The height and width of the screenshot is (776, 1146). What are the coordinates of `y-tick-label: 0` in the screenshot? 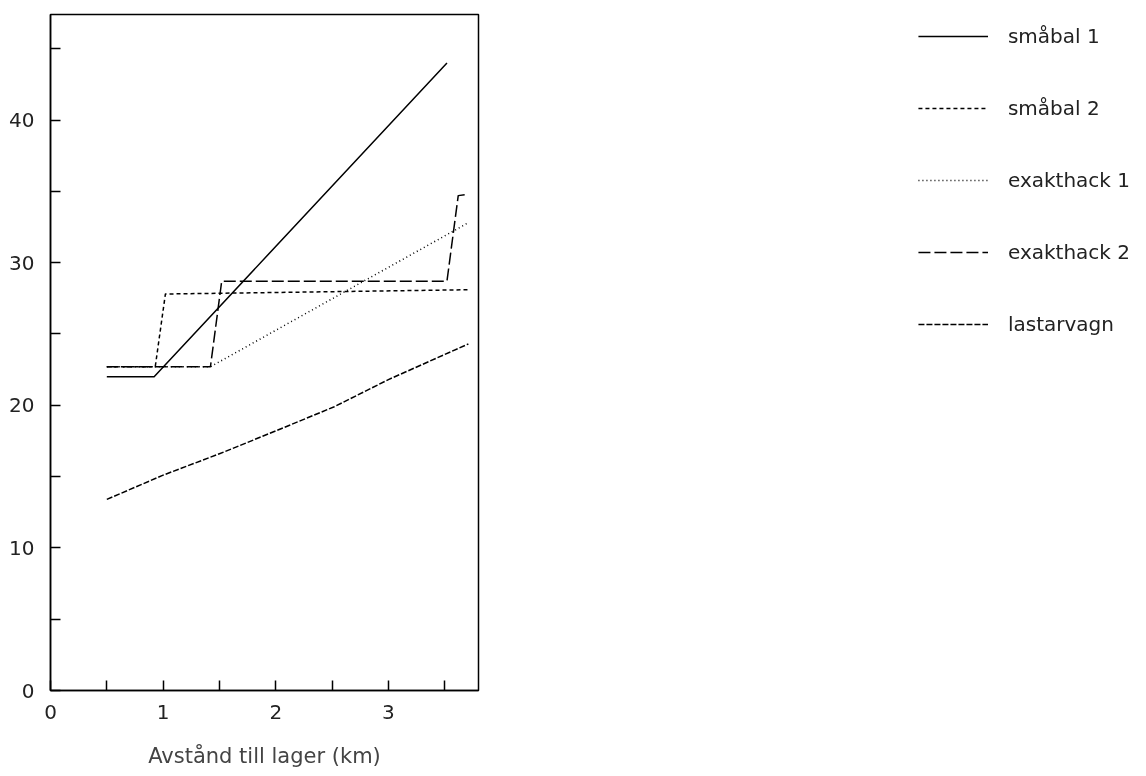 It's located at (28, 690).